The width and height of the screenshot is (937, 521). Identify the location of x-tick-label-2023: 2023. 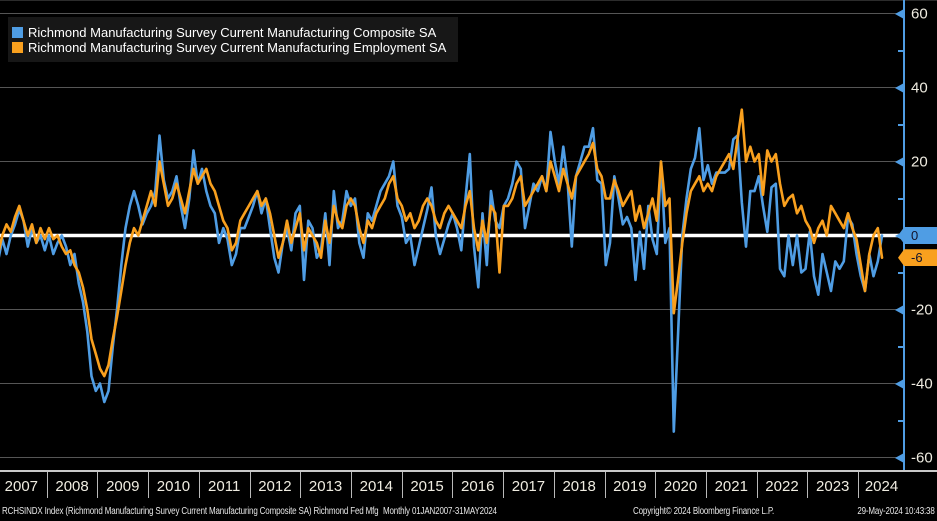
(833, 486).